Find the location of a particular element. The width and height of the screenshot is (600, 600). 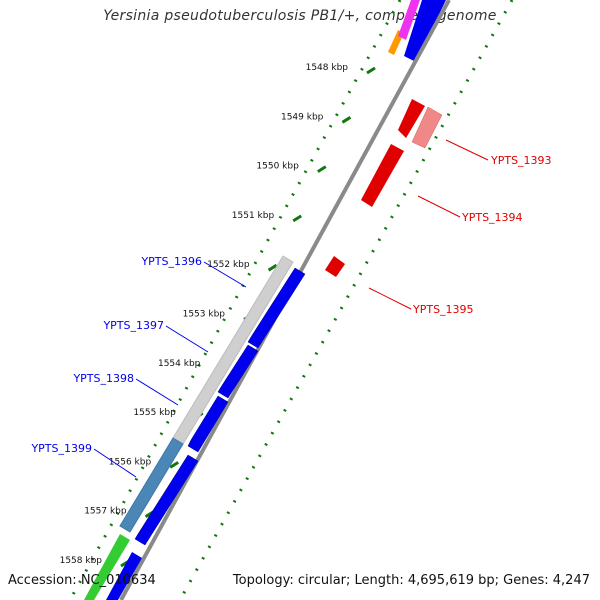

reverse-cds-track is located at coordinates (384, 188).